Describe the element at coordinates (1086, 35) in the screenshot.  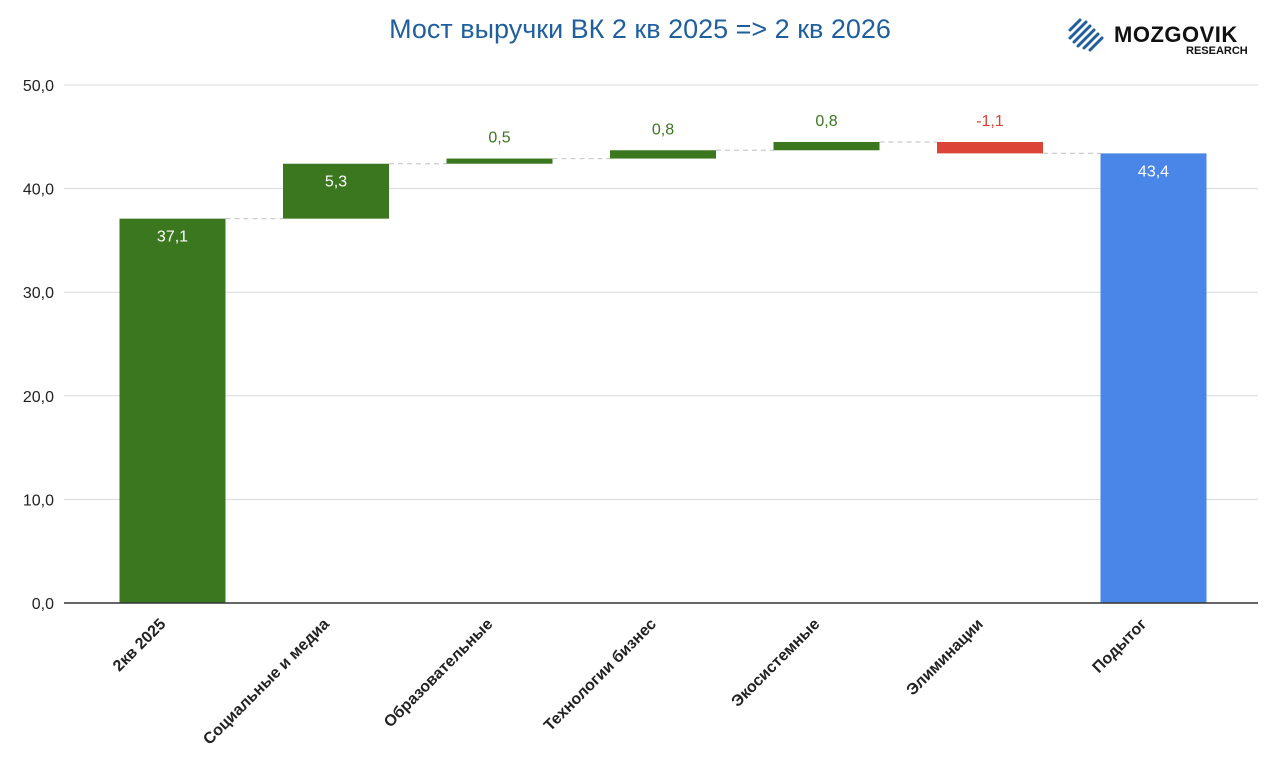
I see `brain-logo-icon` at that location.